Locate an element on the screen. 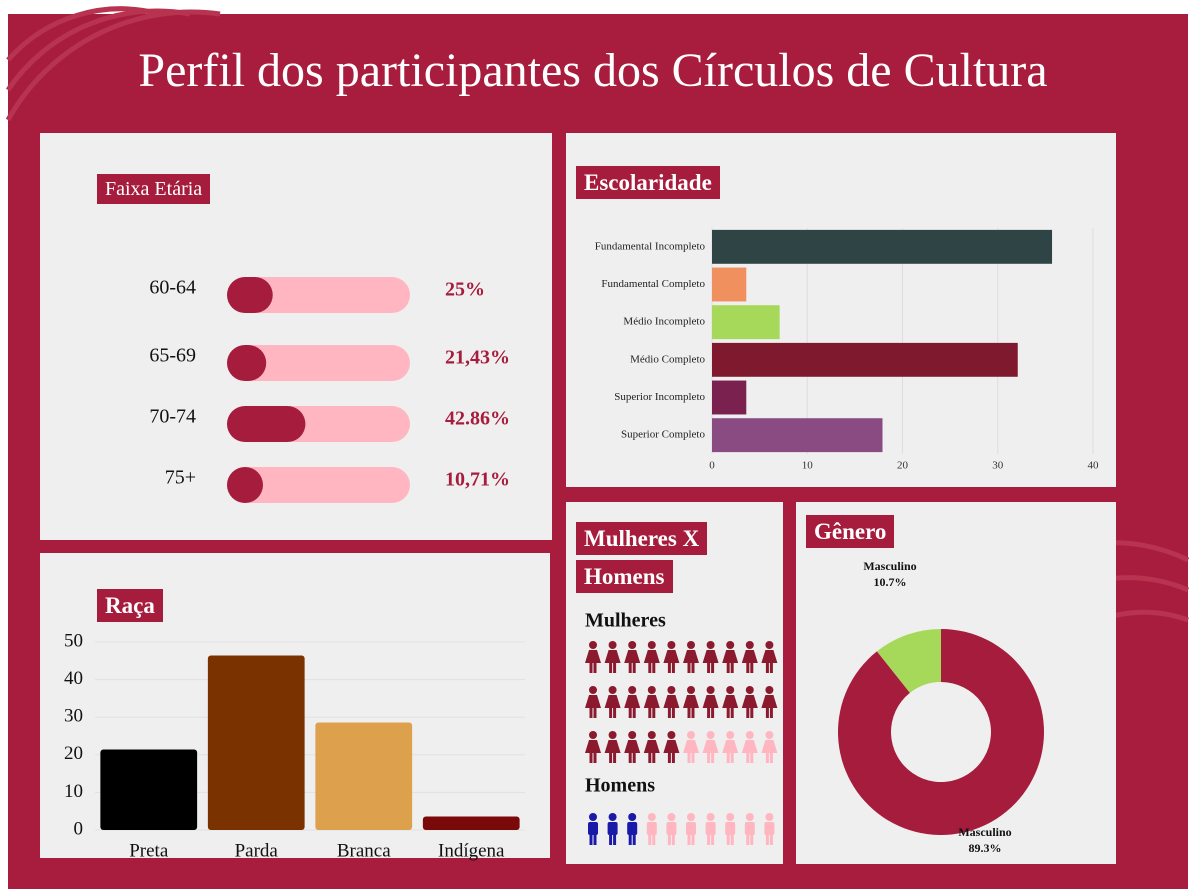 This screenshot has height=891, width=1196. y-tick-label: 40 is located at coordinates (73, 678).